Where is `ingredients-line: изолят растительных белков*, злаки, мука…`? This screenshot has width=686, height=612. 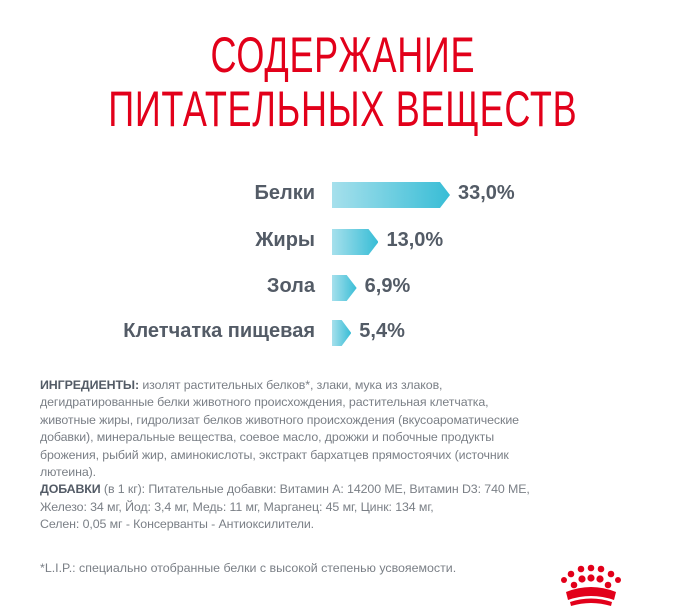 ingredients-line: изолят растительных белков*, злаки, мука… is located at coordinates (290, 385).